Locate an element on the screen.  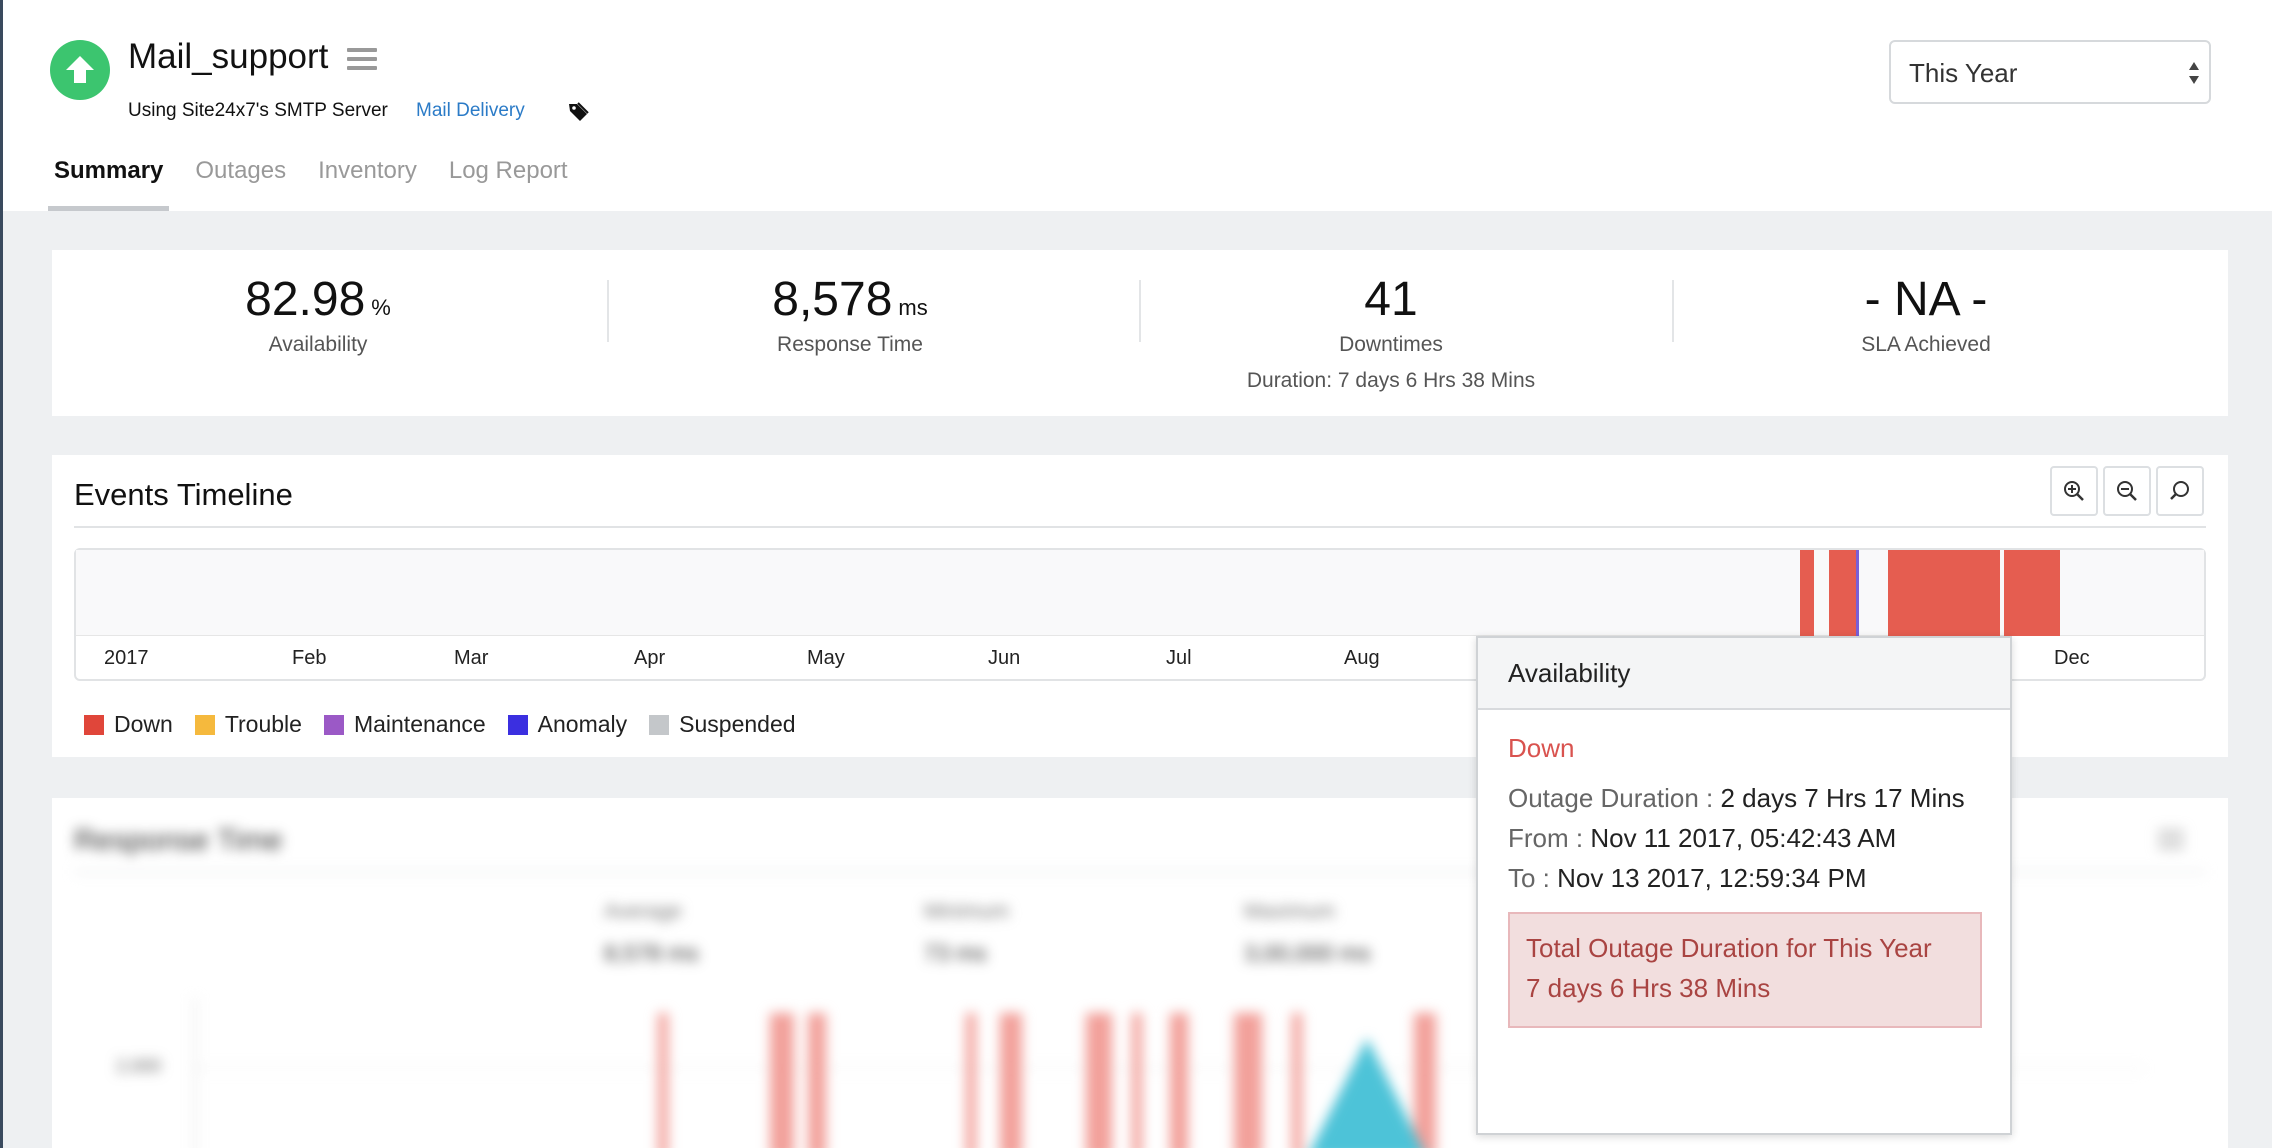
period-select-value: This Year is located at coordinates (1963, 73).